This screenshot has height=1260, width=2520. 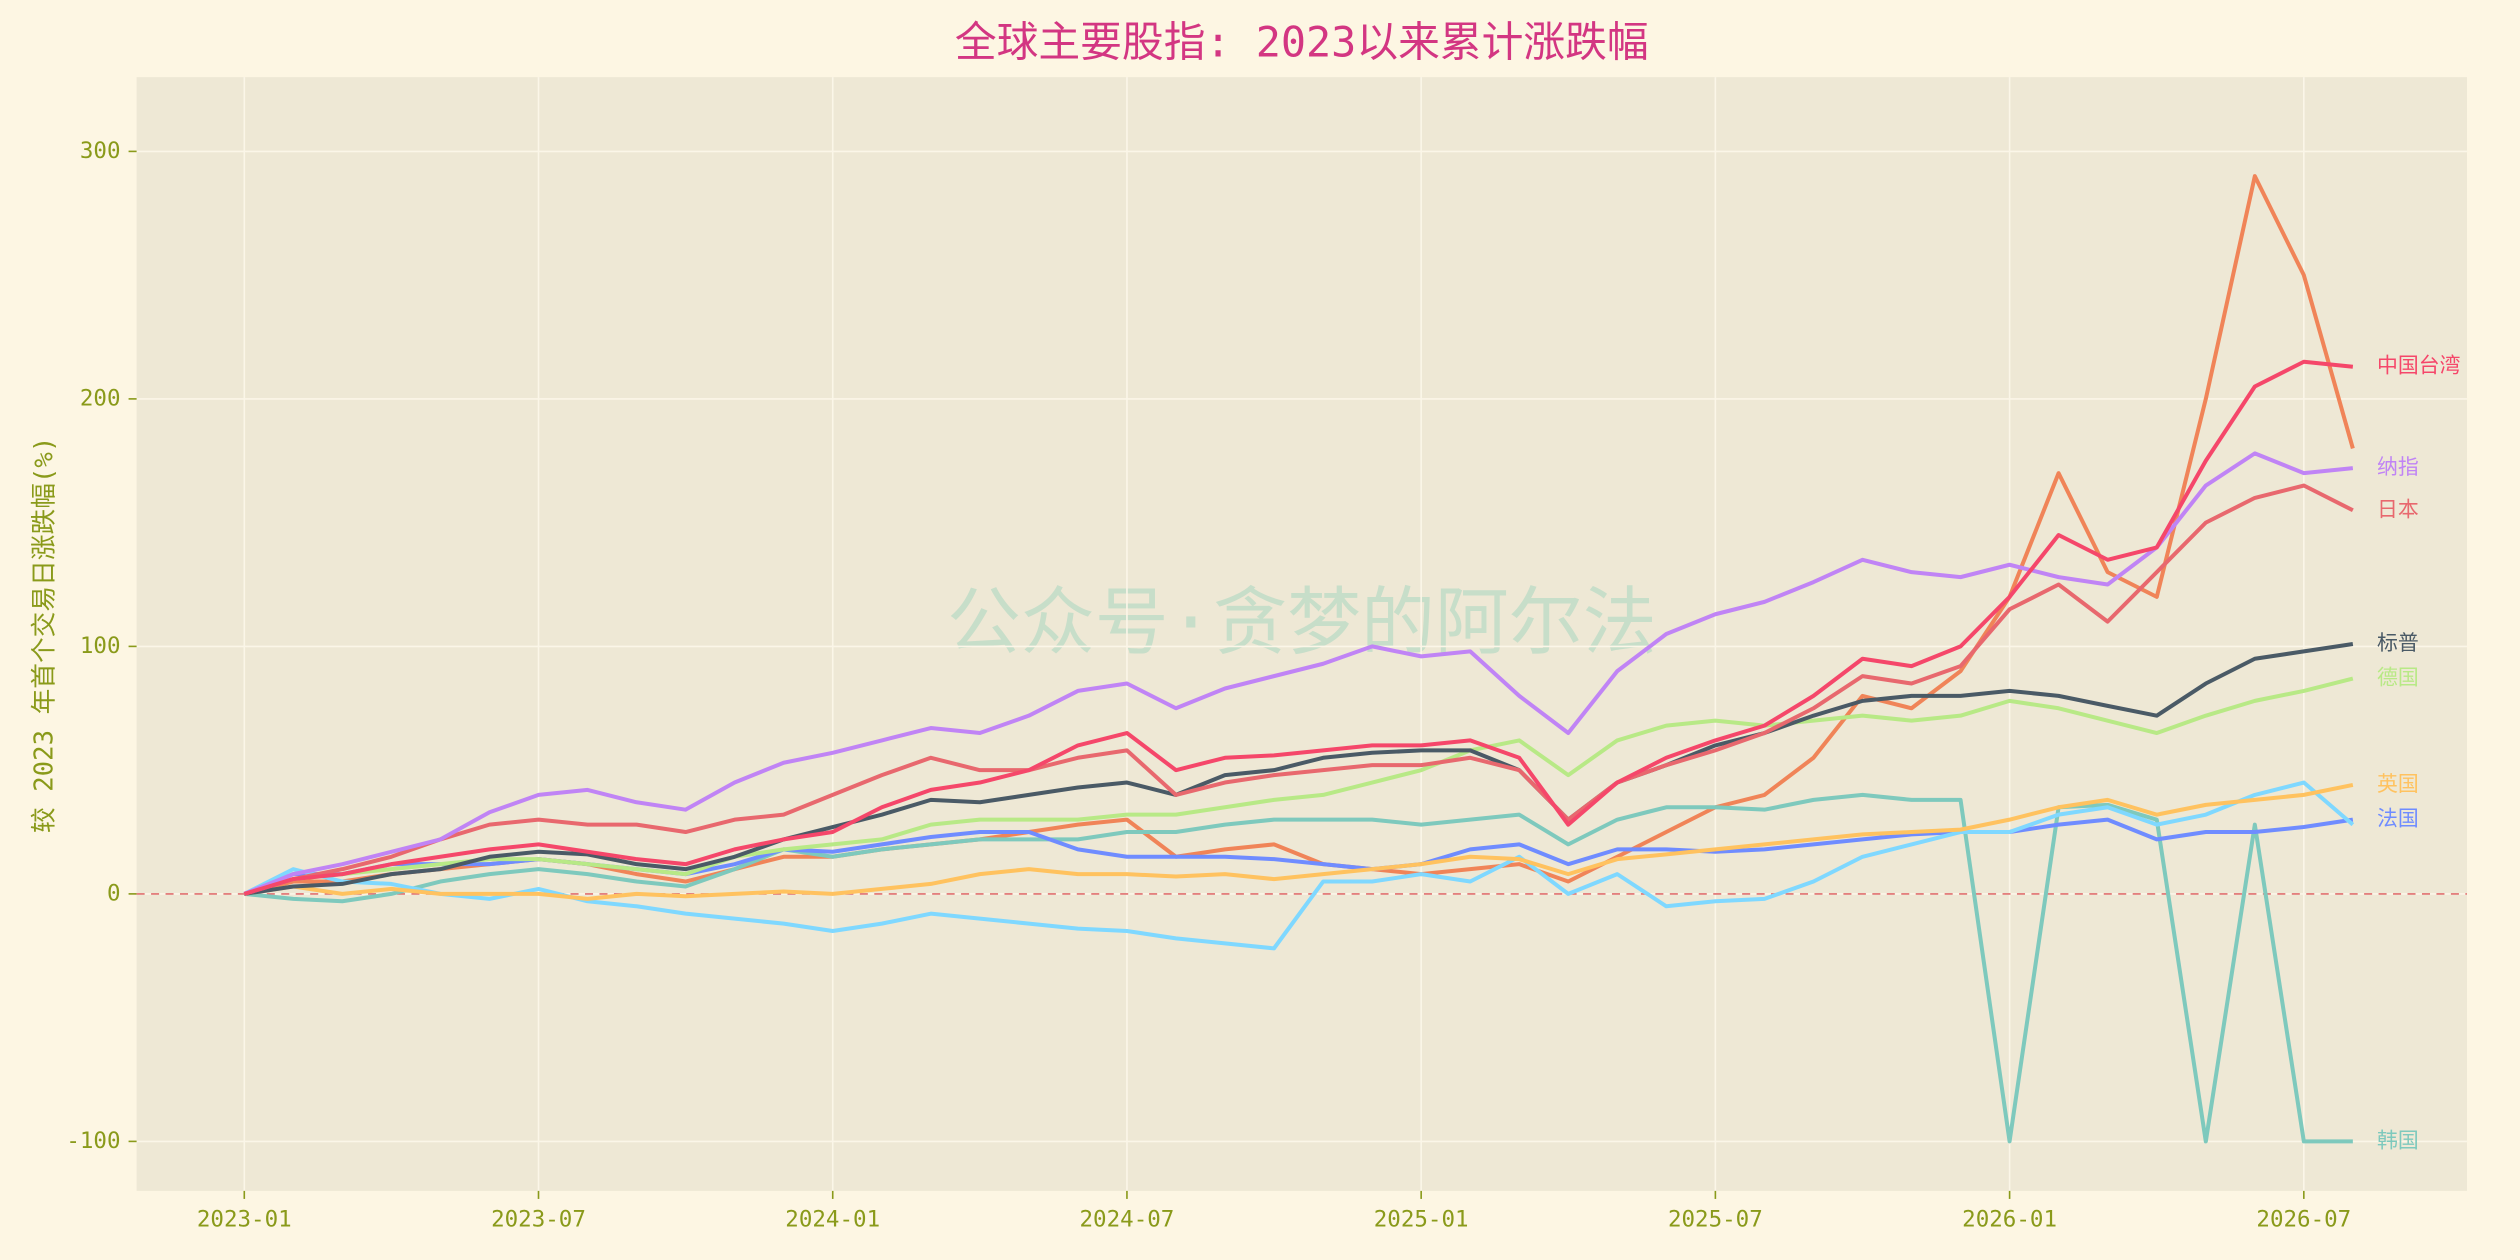 I want to click on series-label: 英国, so click(x=2398, y=784).